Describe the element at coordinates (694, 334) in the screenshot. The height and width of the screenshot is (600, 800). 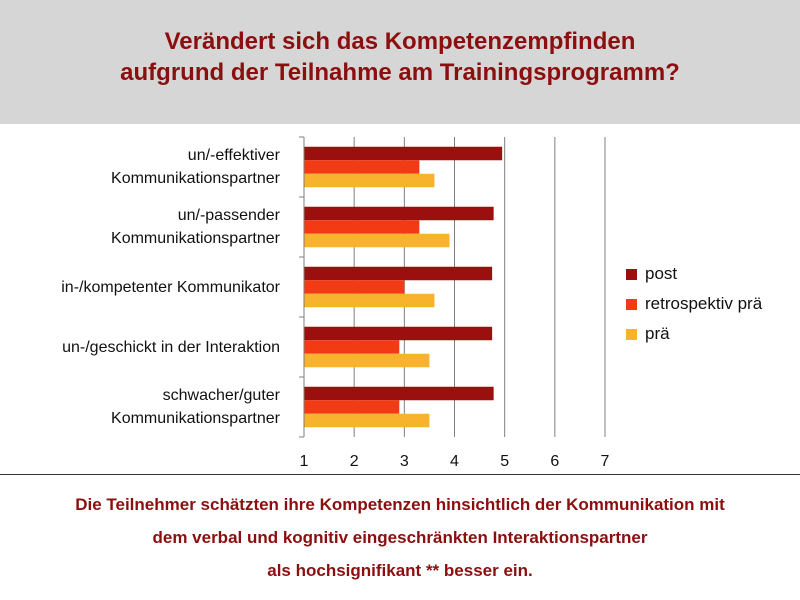
I see `legend-item: prä` at that location.